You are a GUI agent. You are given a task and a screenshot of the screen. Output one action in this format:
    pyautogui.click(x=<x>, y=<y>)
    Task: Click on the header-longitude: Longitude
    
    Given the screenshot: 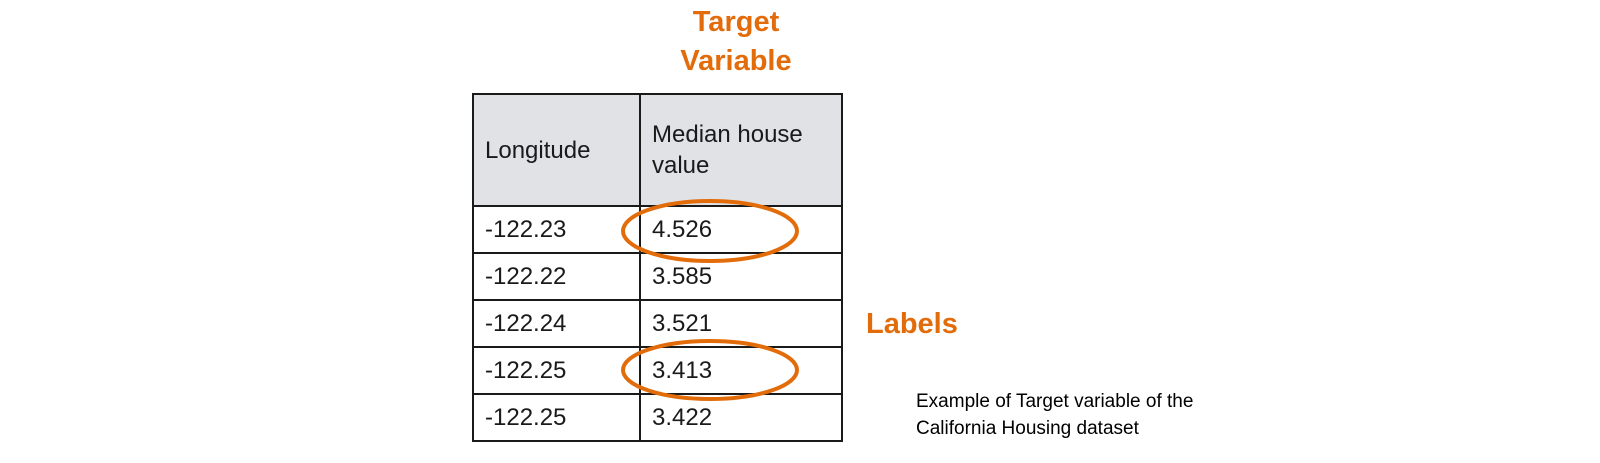 What is the action you would take?
    pyautogui.click(x=556, y=150)
    